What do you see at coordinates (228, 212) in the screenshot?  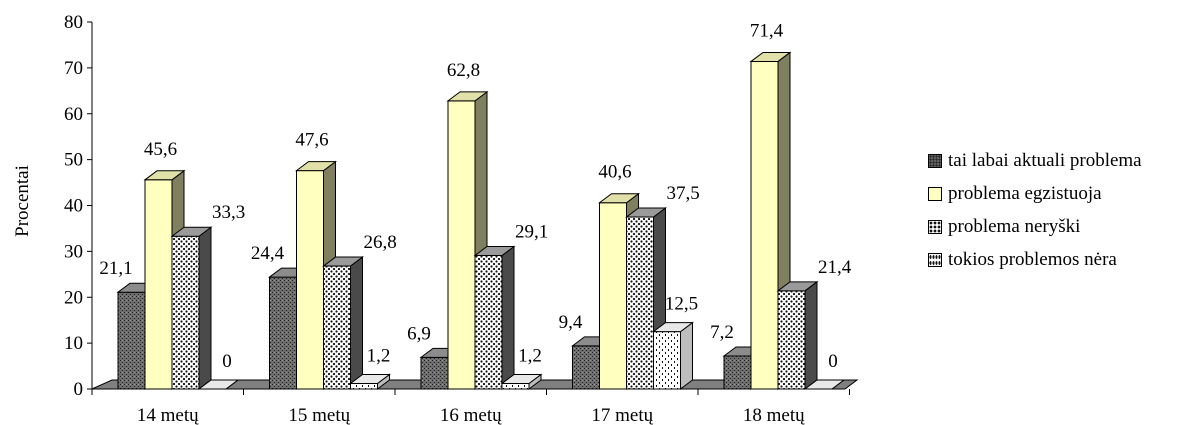 I see `data-label: 33,3` at bounding box center [228, 212].